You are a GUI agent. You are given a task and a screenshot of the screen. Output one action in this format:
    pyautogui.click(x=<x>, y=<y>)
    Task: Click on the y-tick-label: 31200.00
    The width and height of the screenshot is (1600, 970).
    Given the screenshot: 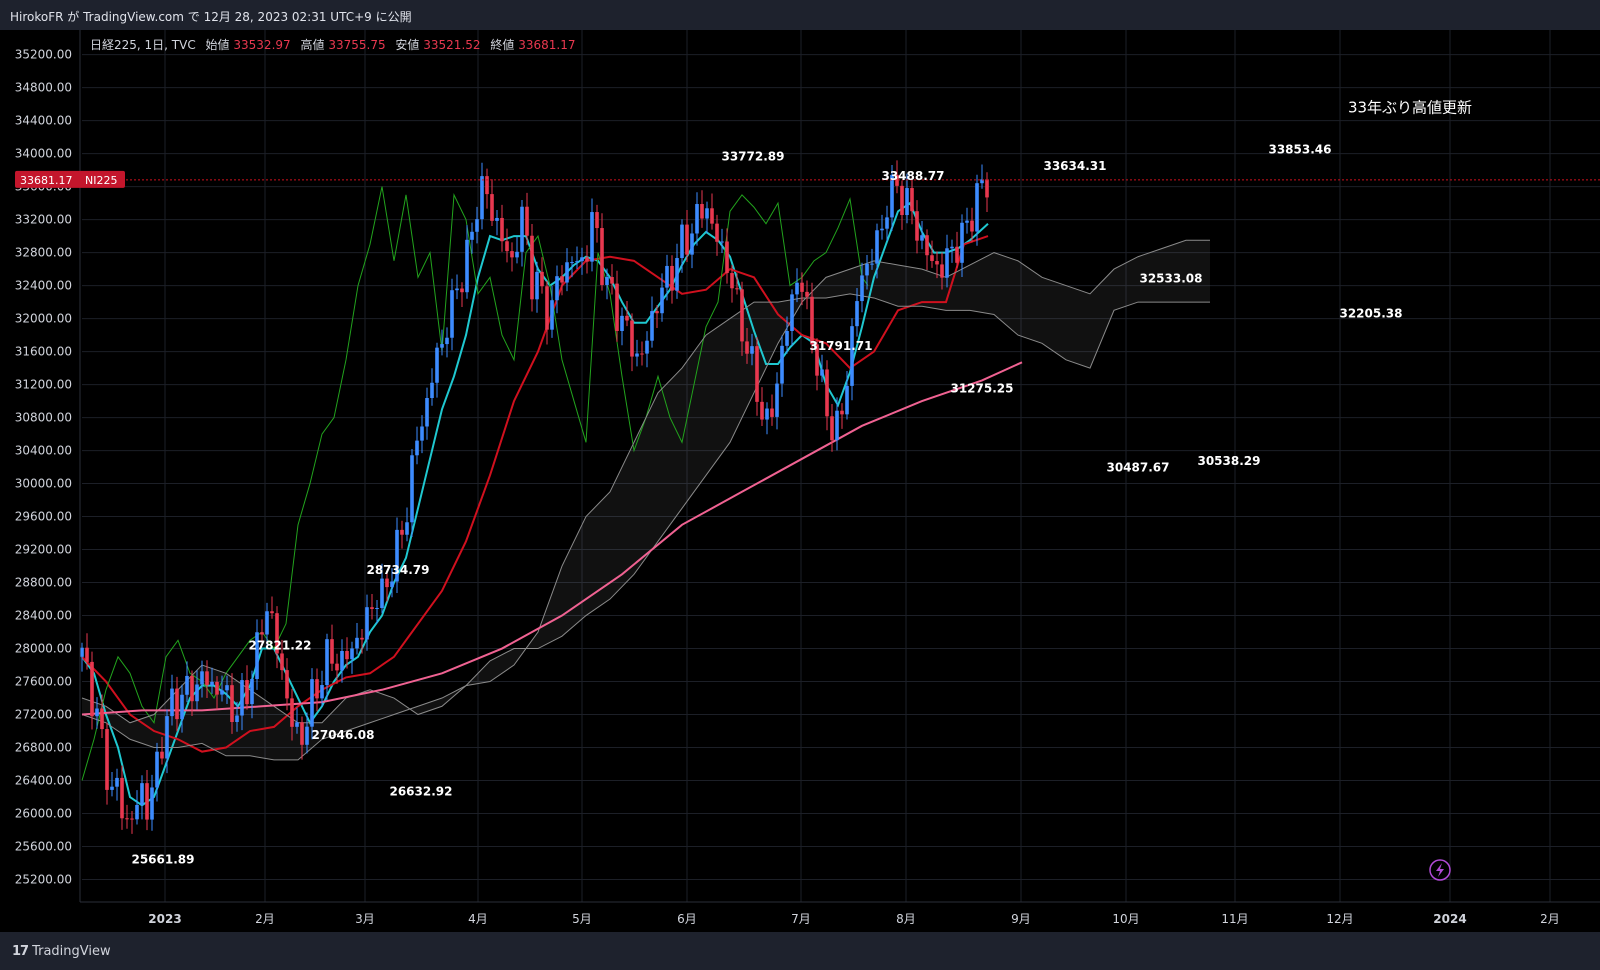 What is the action you would take?
    pyautogui.click(x=43, y=385)
    